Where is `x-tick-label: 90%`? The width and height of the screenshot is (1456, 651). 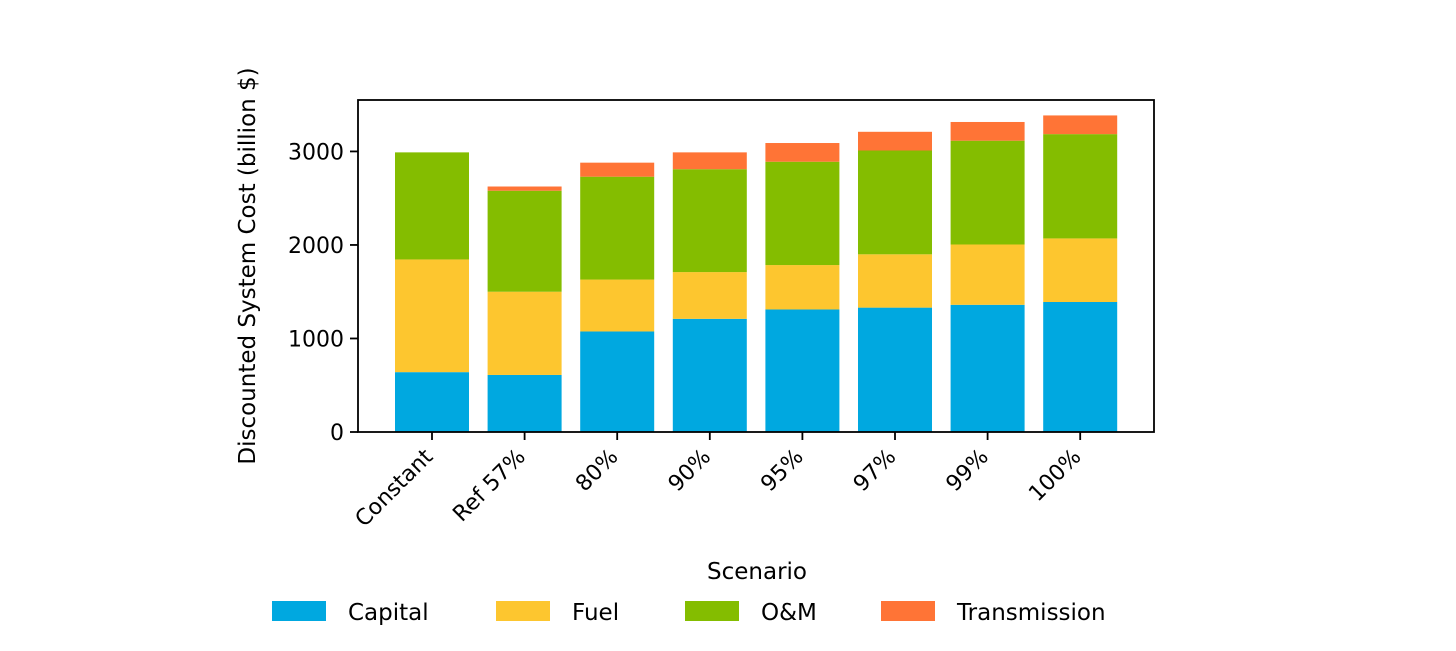 x-tick-label: 90% is located at coordinates (690, 471).